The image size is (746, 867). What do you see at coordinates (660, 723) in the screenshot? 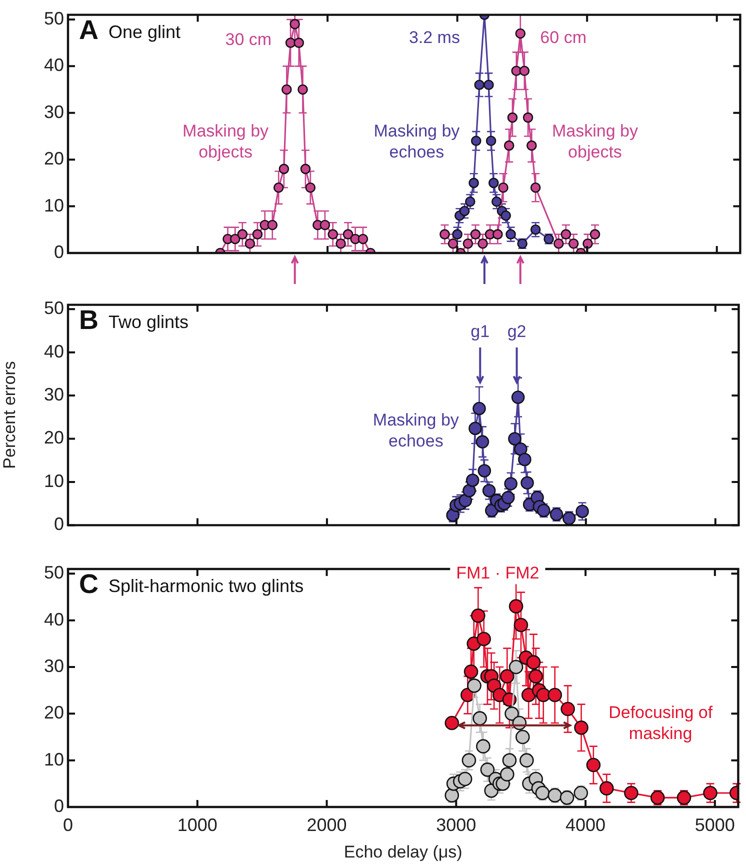
I see `annotation: Defocusing of masking` at bounding box center [660, 723].